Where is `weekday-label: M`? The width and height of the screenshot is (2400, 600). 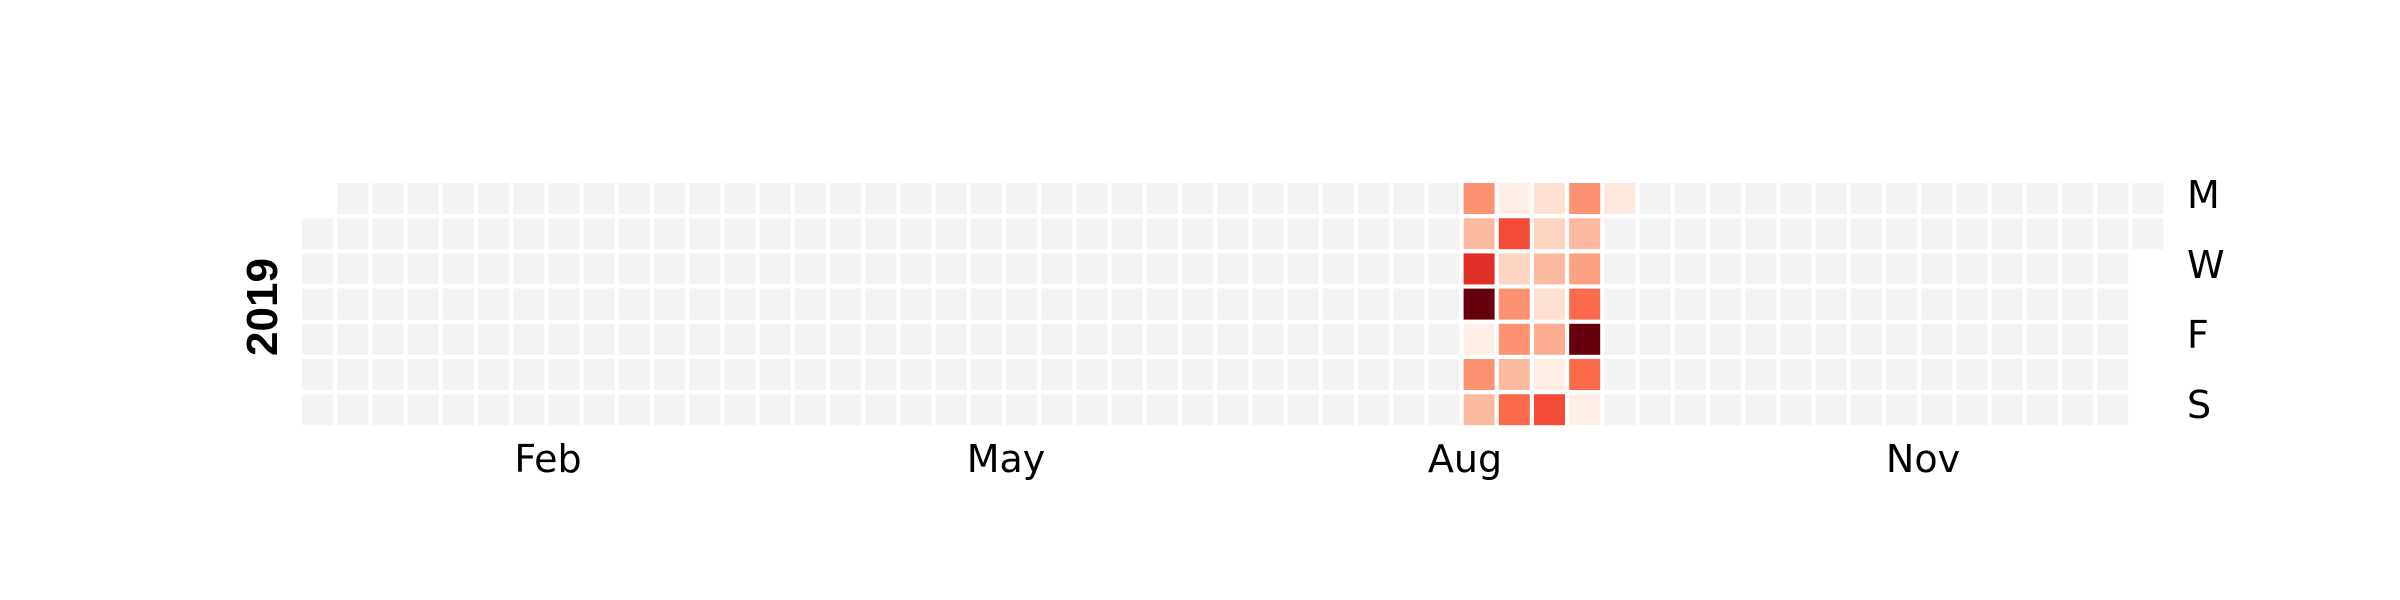 weekday-label: M is located at coordinates (2203, 195).